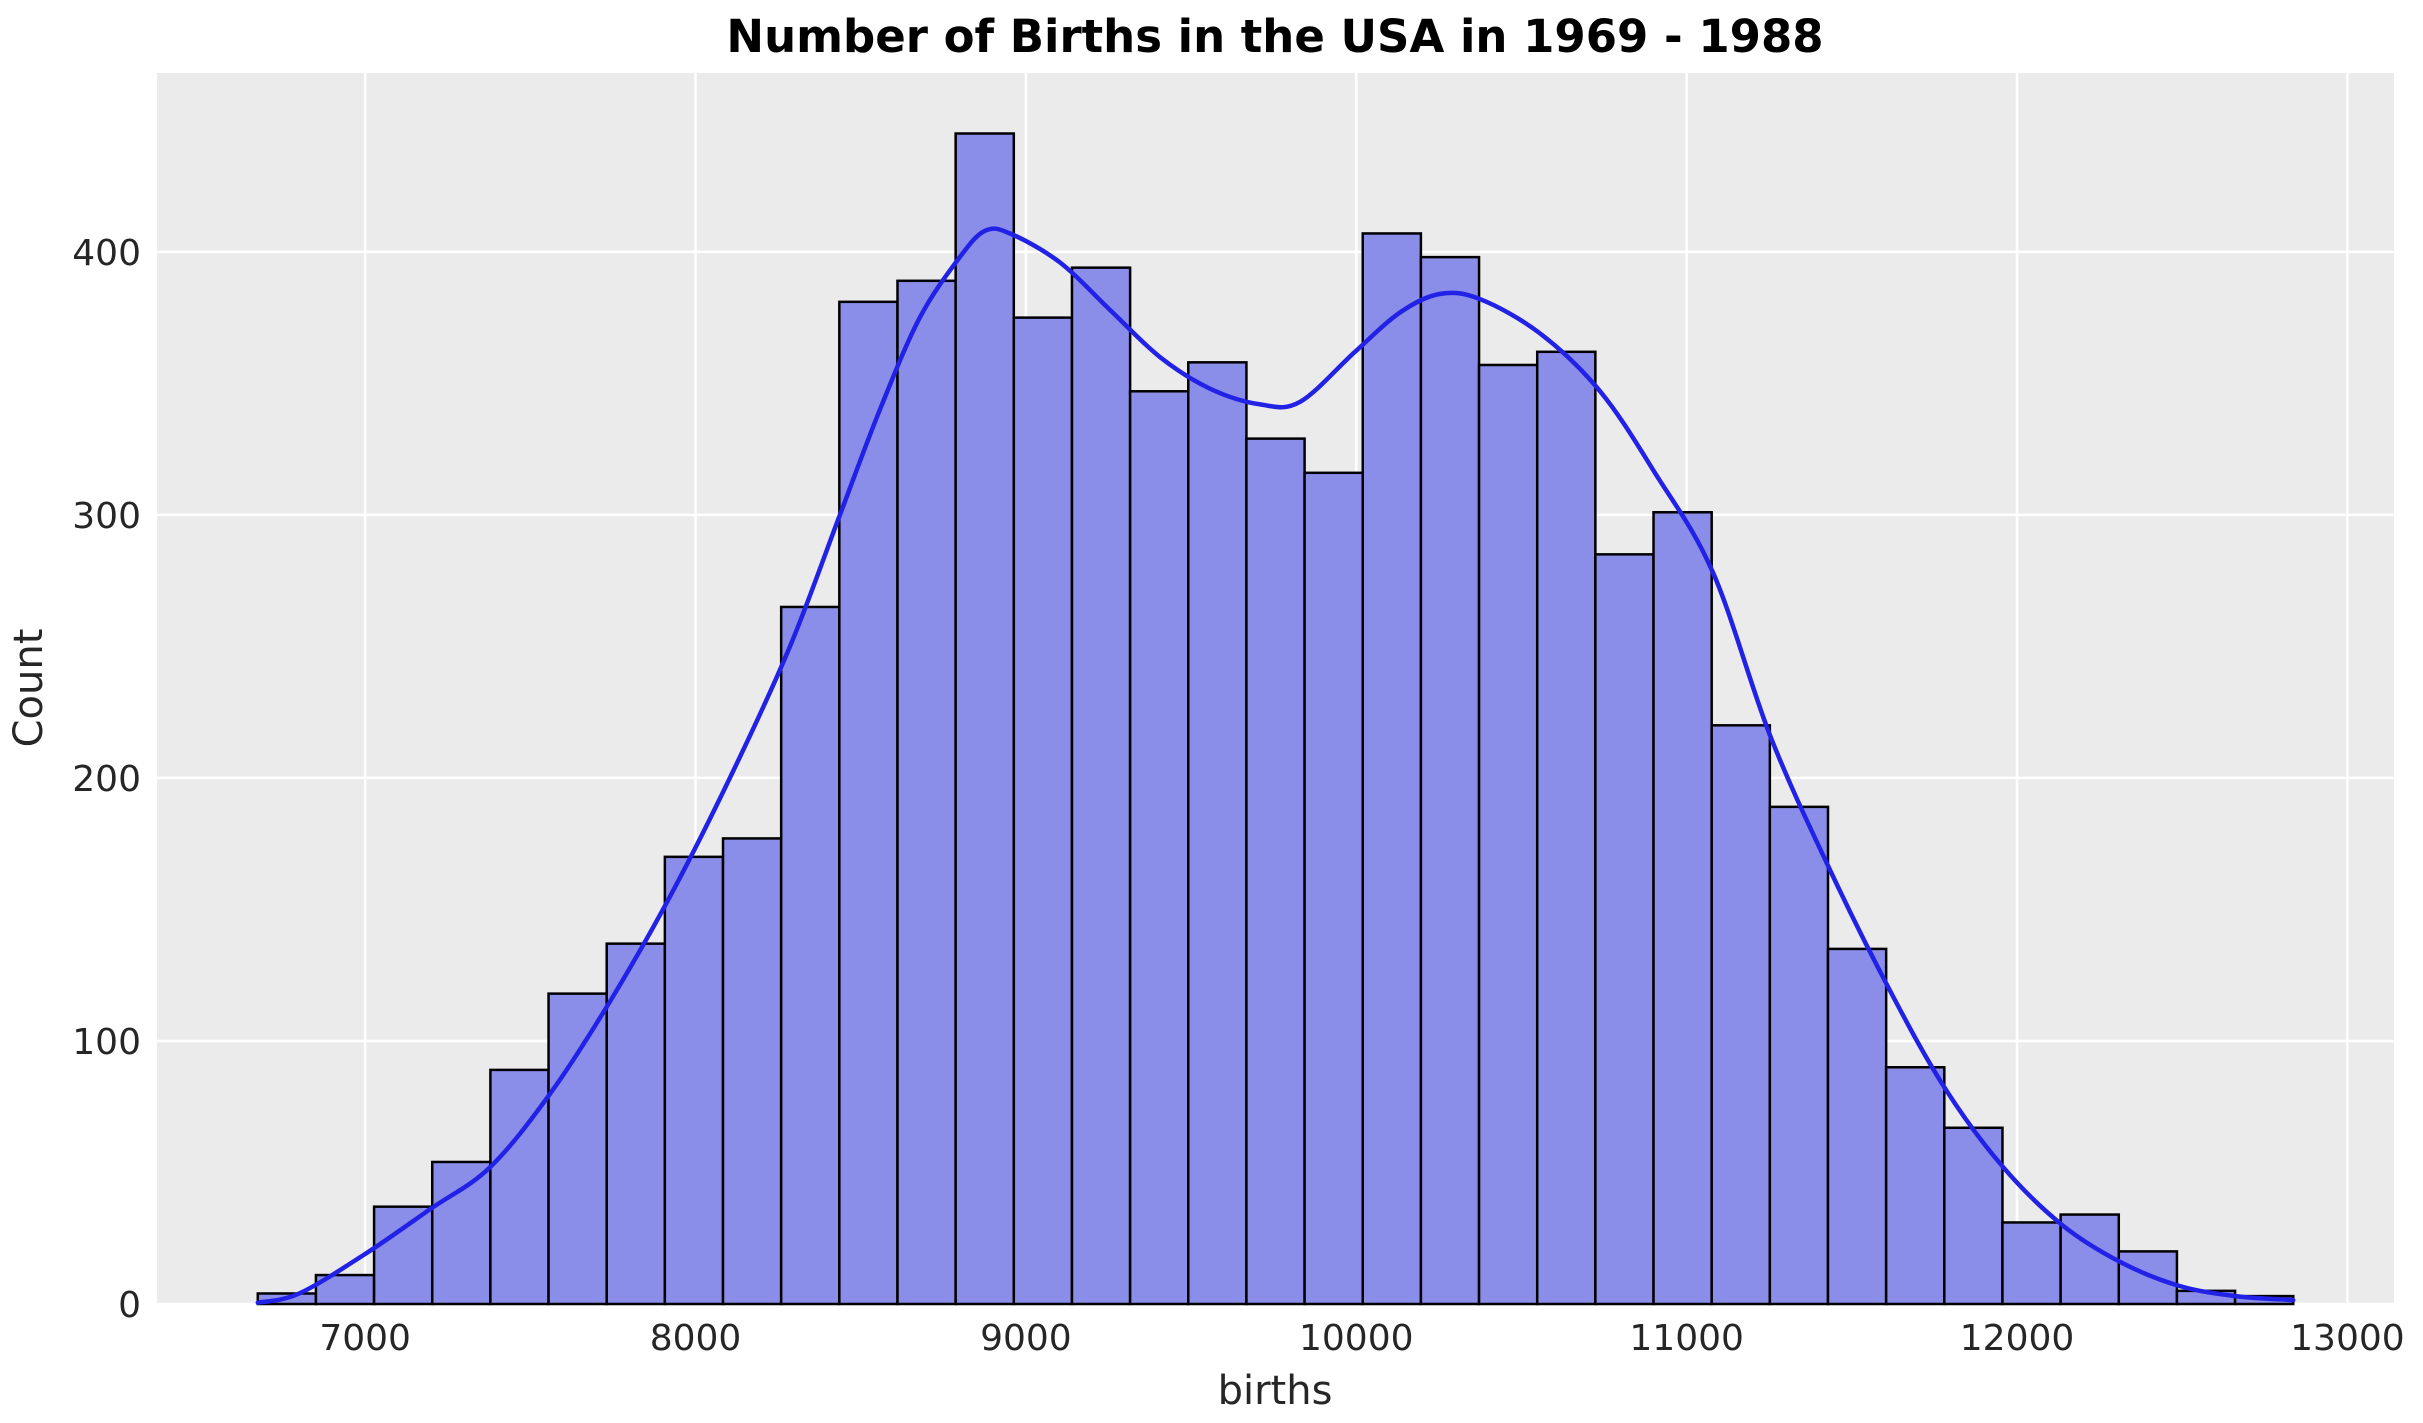 The width and height of the screenshot is (2423, 1423). What do you see at coordinates (106, 1042) in the screenshot?
I see `y-tick-label: 100` at bounding box center [106, 1042].